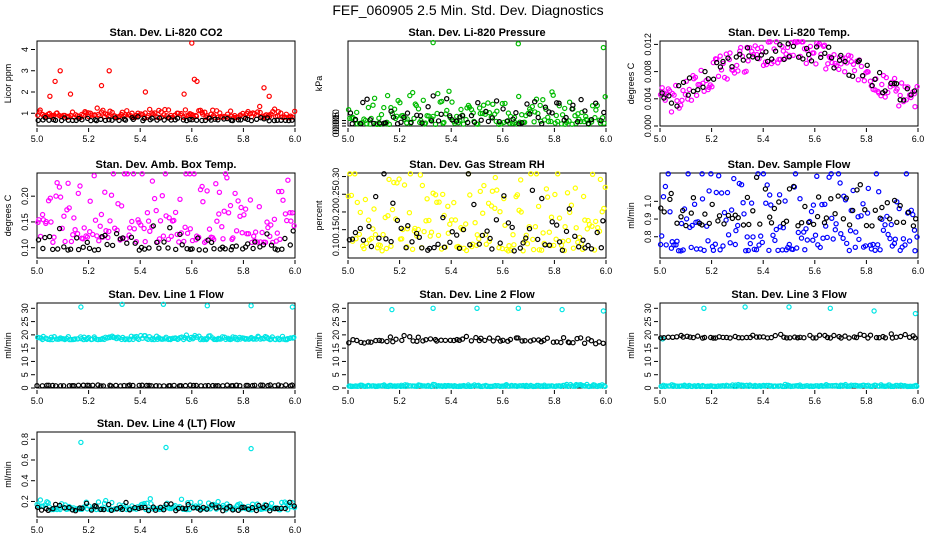 The image size is (936, 540). What do you see at coordinates (25, 113) in the screenshot?
I see `y-tick-label: 1` at bounding box center [25, 113].